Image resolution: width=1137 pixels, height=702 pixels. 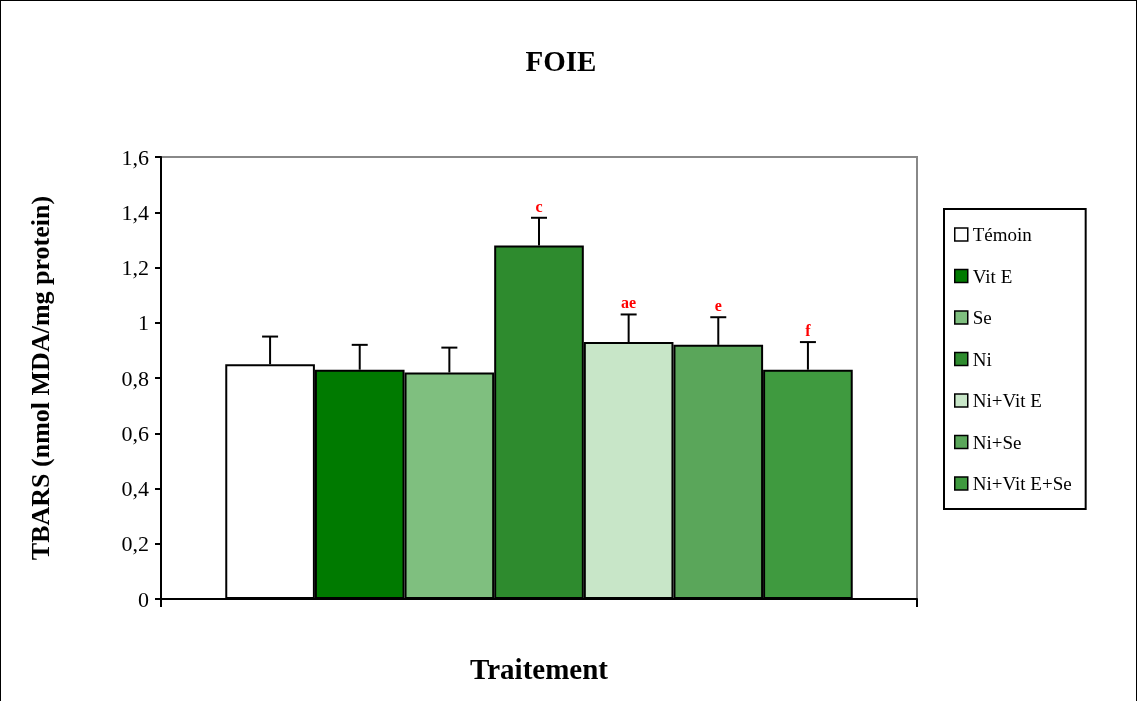 I want to click on data-label: e, so click(x=718, y=306).